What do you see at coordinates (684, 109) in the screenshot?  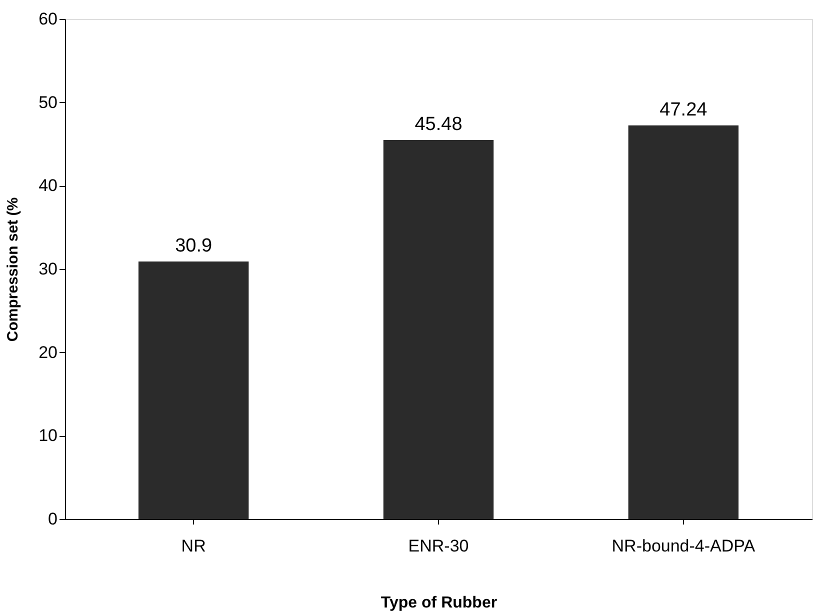 I see `data-label: 47.24` at bounding box center [684, 109].